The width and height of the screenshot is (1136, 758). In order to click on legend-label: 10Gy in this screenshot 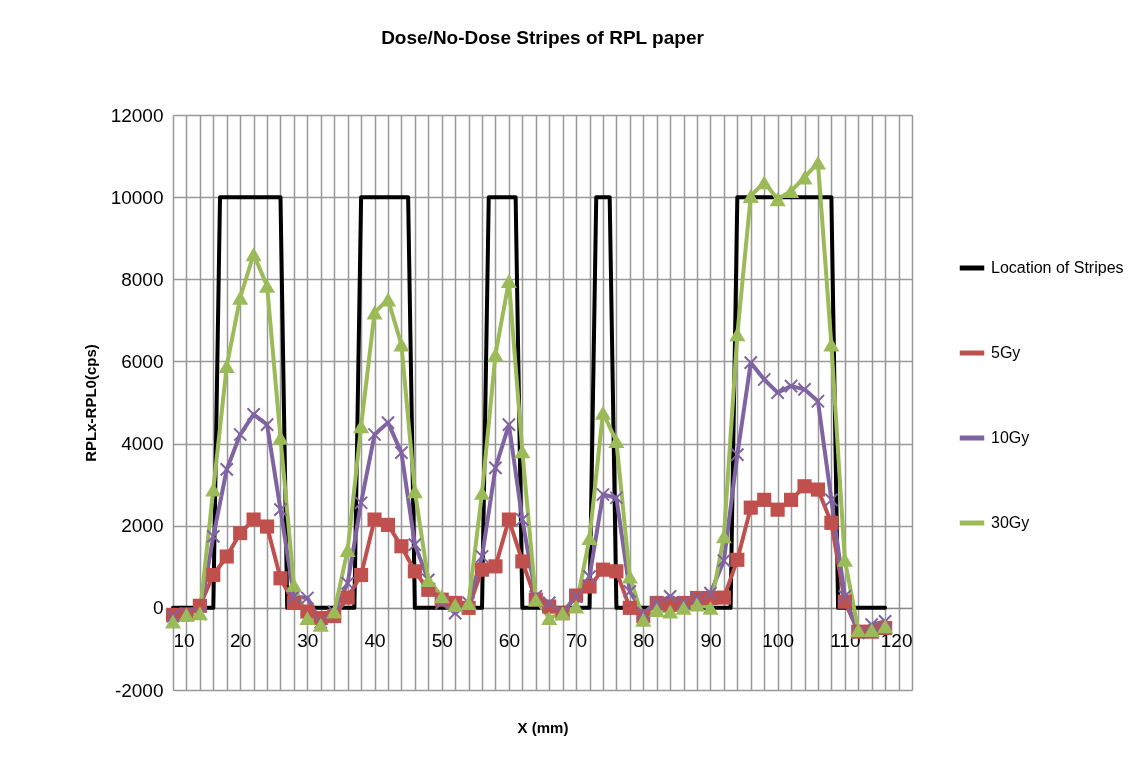, I will do `click(1010, 437)`.